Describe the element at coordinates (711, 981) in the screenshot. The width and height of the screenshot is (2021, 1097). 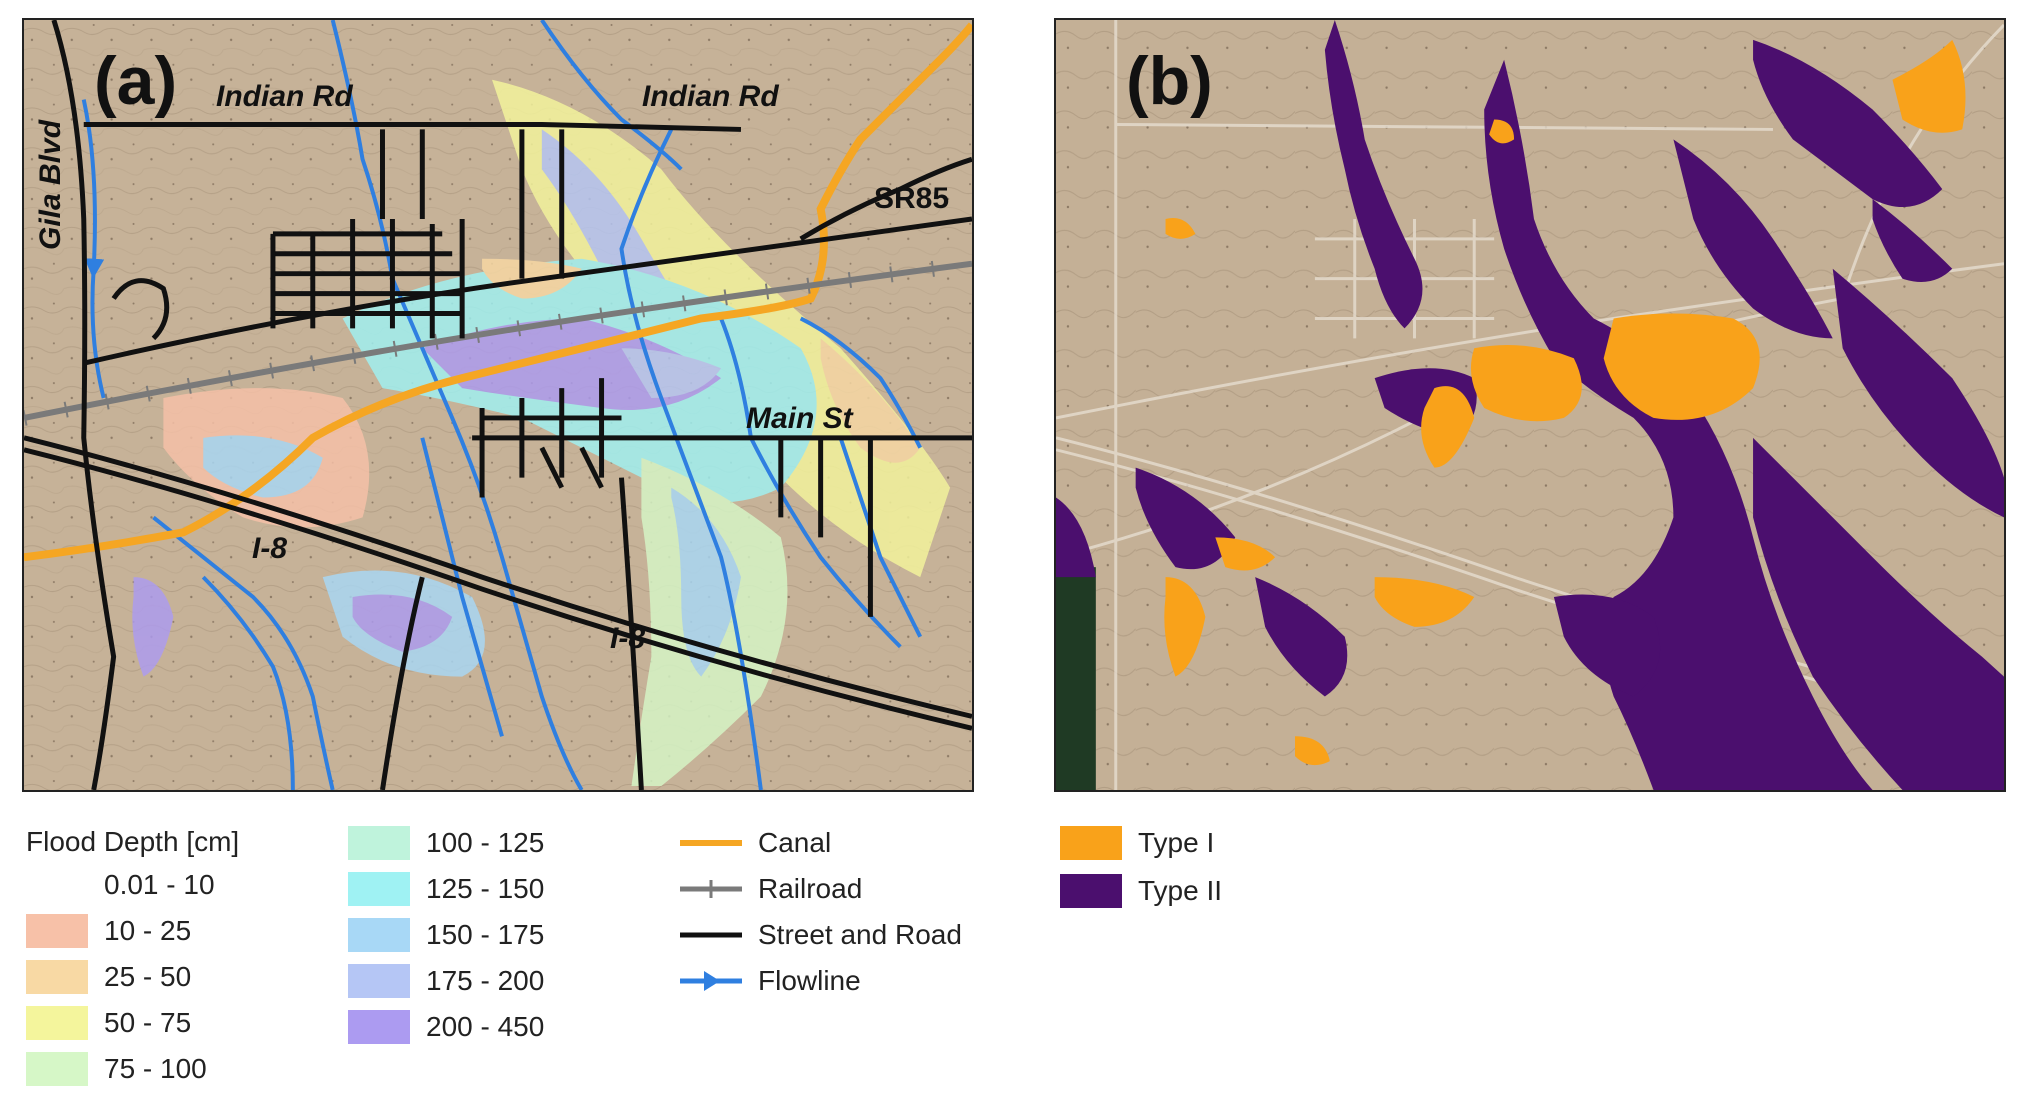
I see `flowline-arrow-icon` at that location.